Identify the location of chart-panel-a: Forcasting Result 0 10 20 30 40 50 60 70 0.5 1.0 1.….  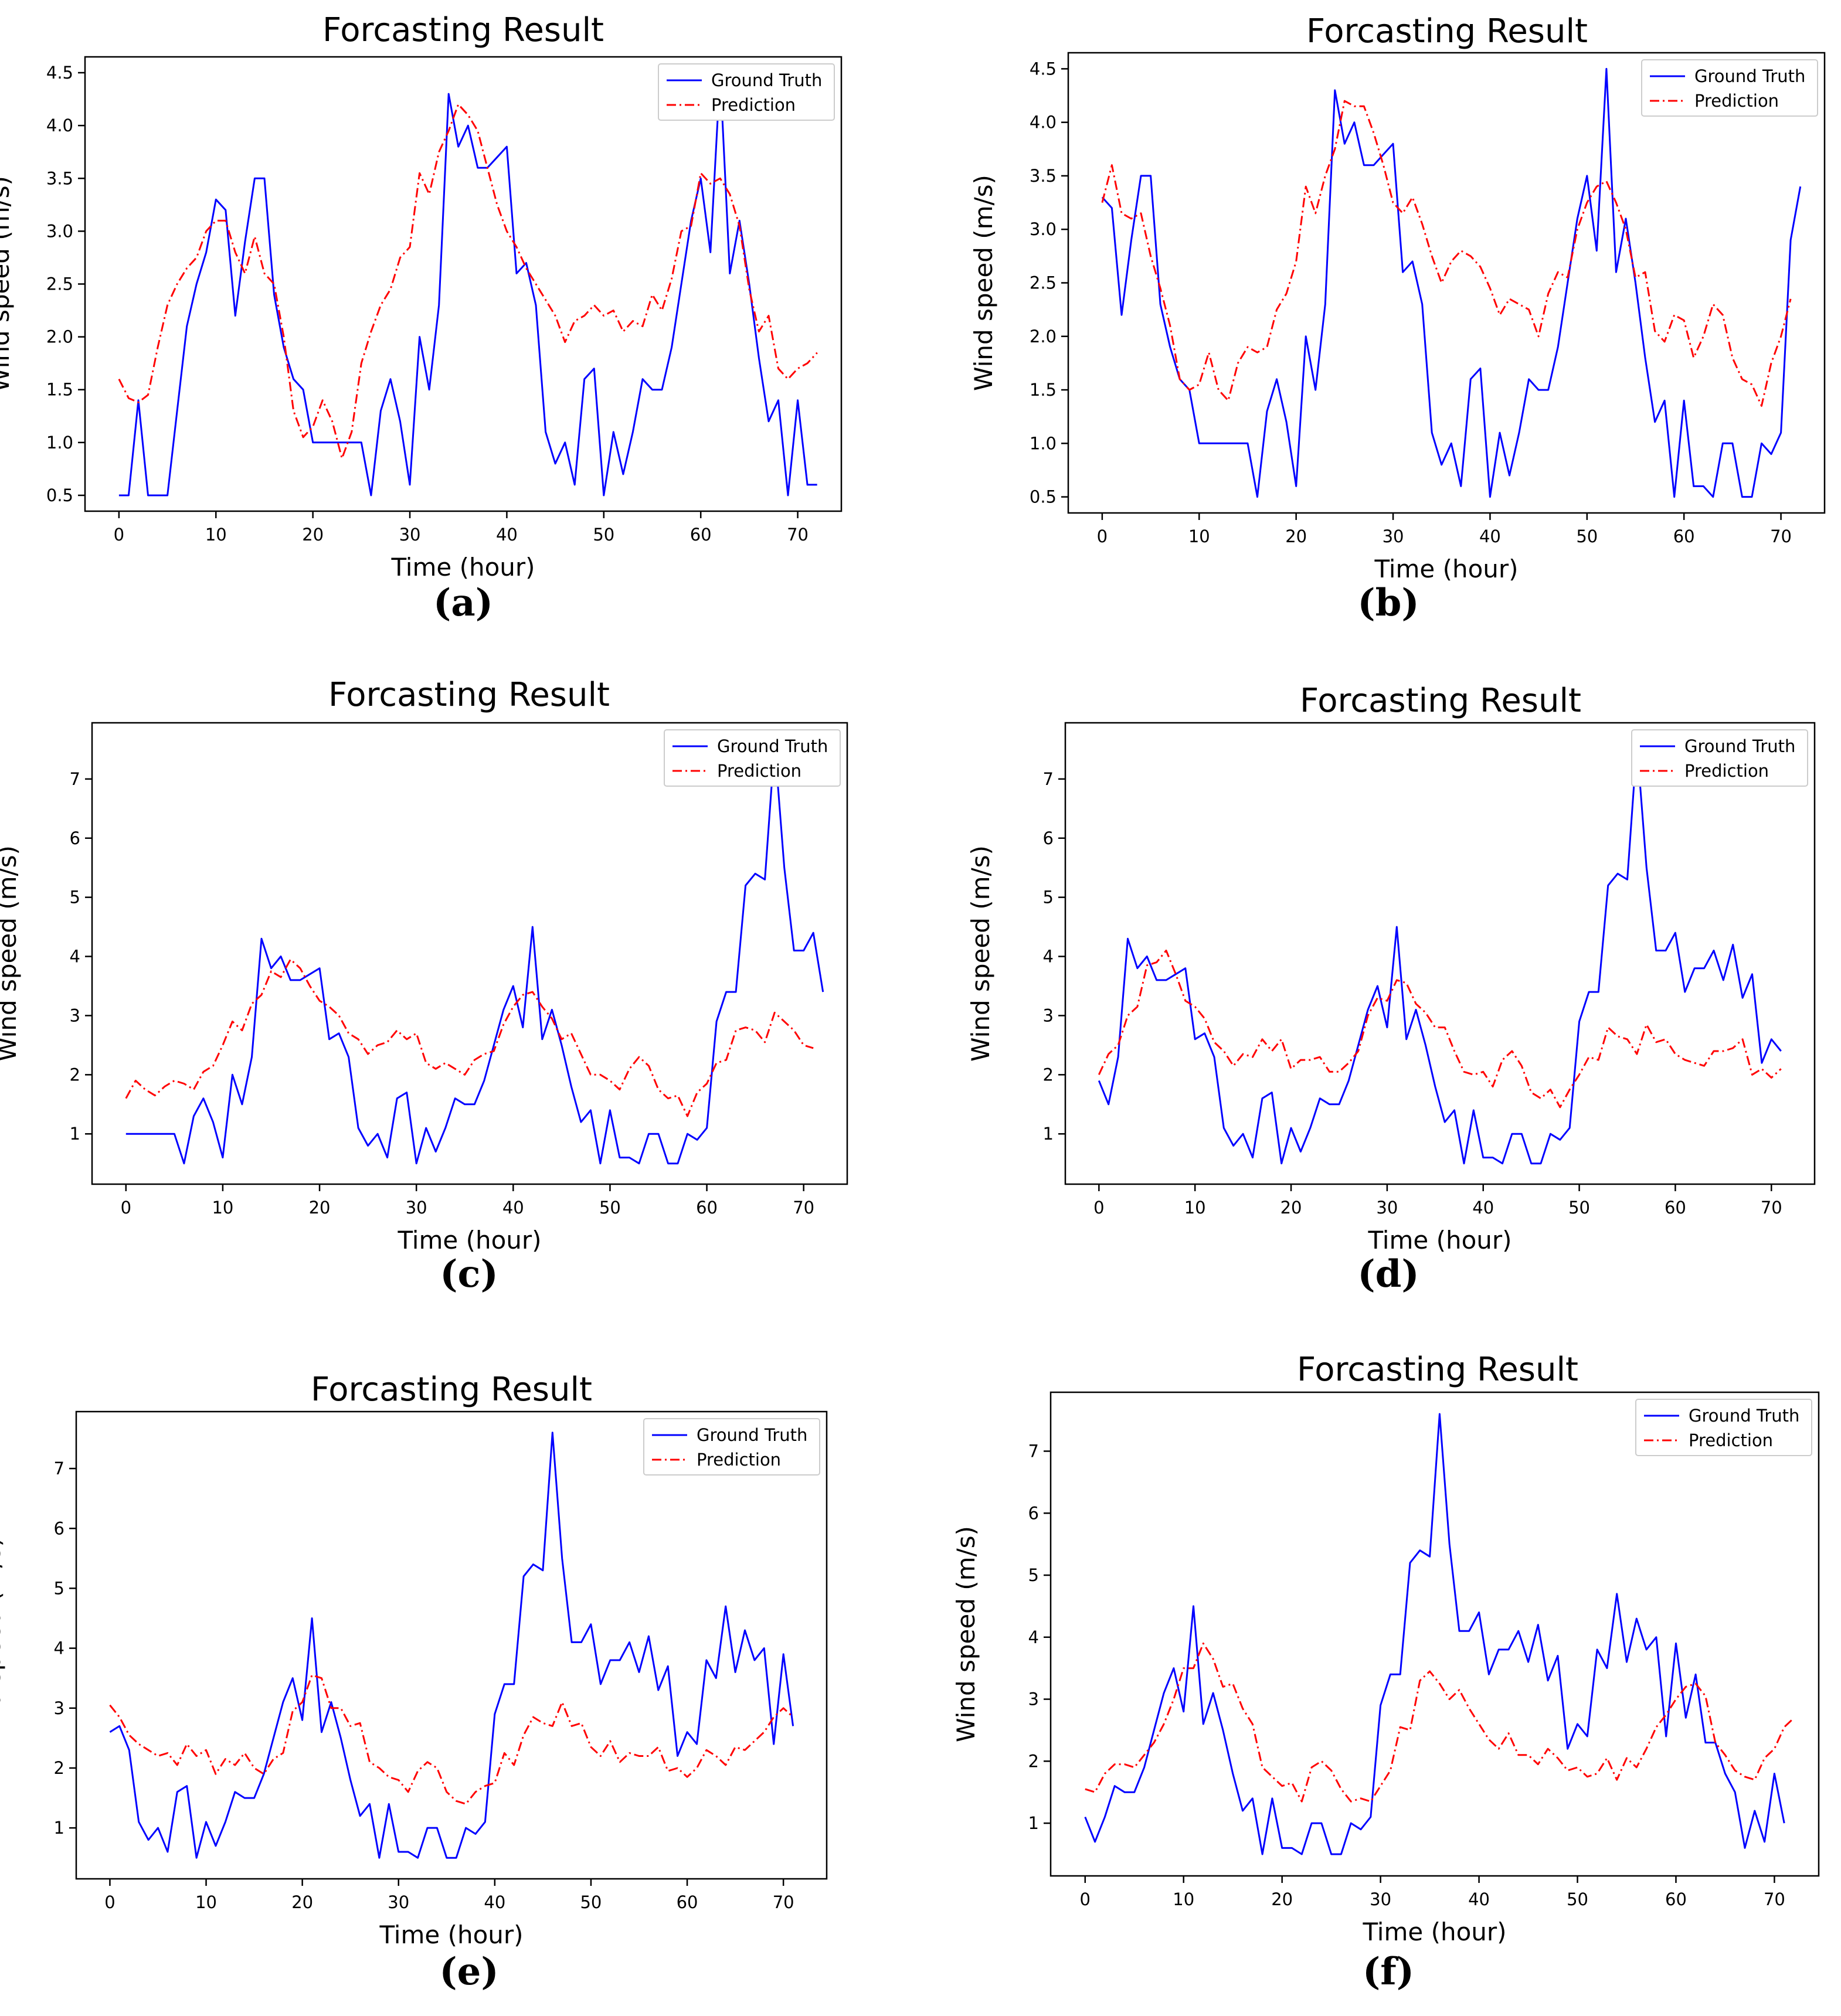
(422, 318).